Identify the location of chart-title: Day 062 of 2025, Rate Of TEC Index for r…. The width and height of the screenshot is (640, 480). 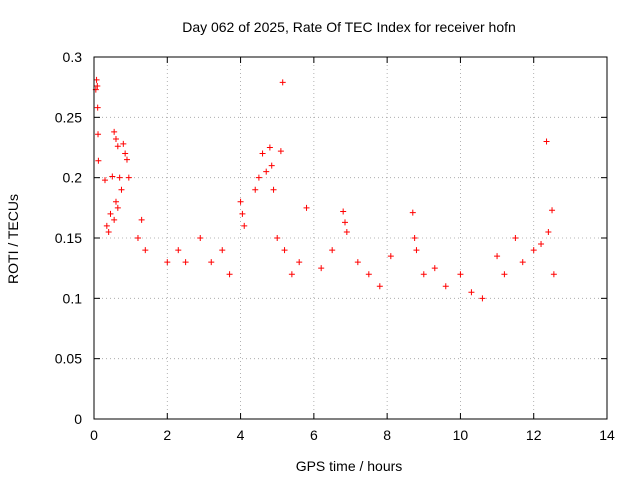
(349, 27).